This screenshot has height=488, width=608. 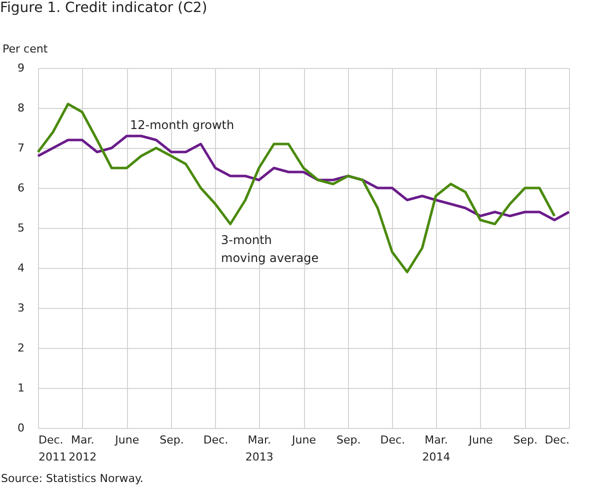 What do you see at coordinates (21, 228) in the screenshot?
I see `y-tick-label: 5` at bounding box center [21, 228].